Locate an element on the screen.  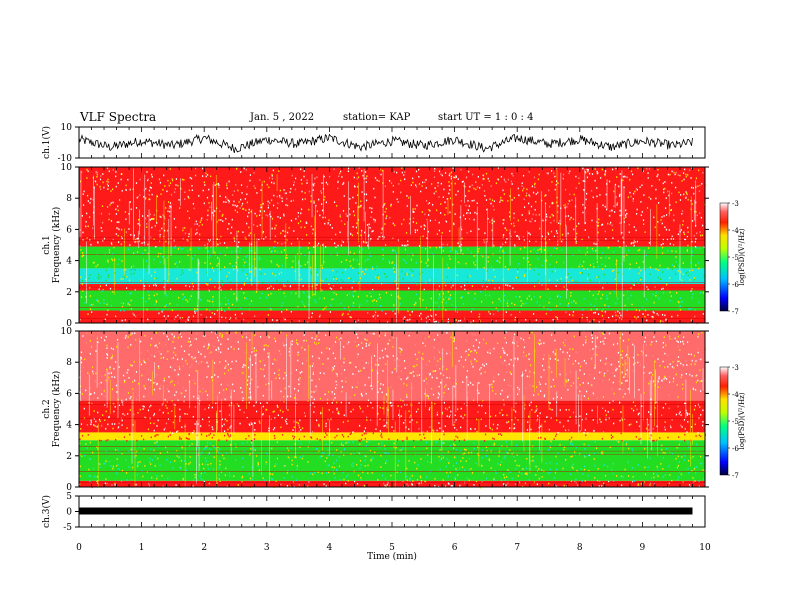
x-axis-label: Time (min) is located at coordinates (392, 556).